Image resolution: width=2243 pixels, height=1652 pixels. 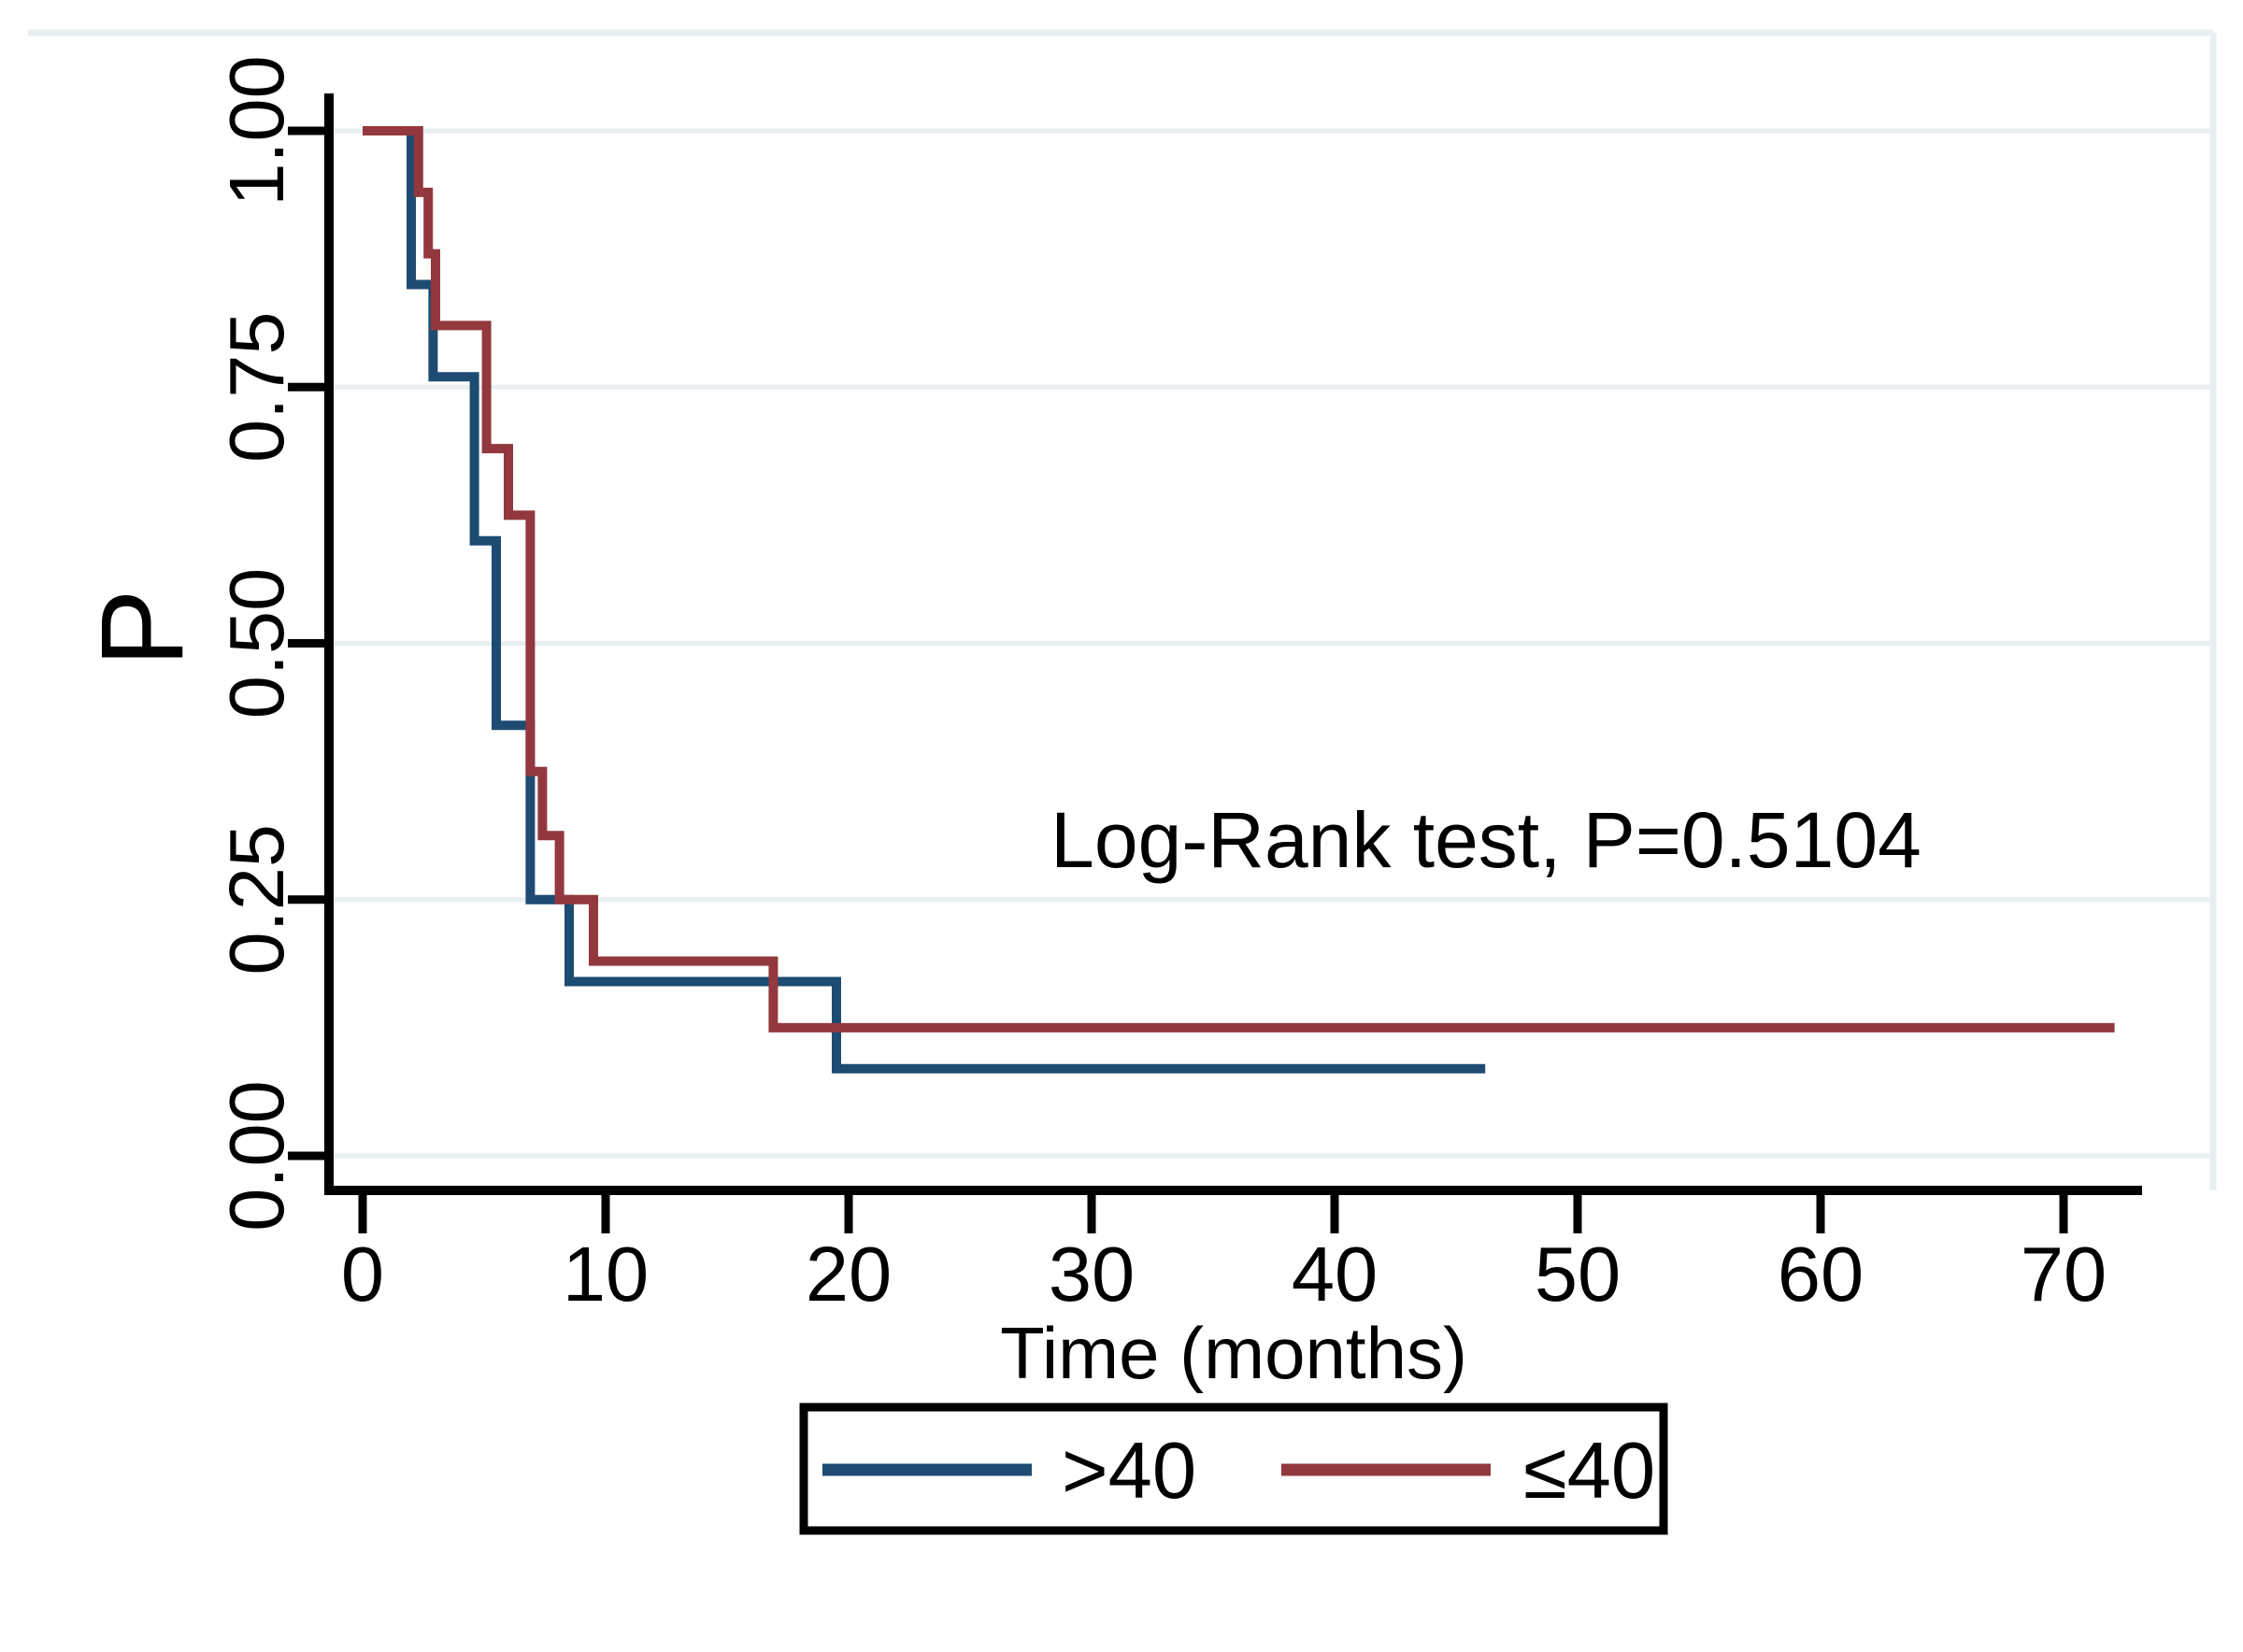 What do you see at coordinates (849, 1274) in the screenshot?
I see `x-tick-label: 20` at bounding box center [849, 1274].